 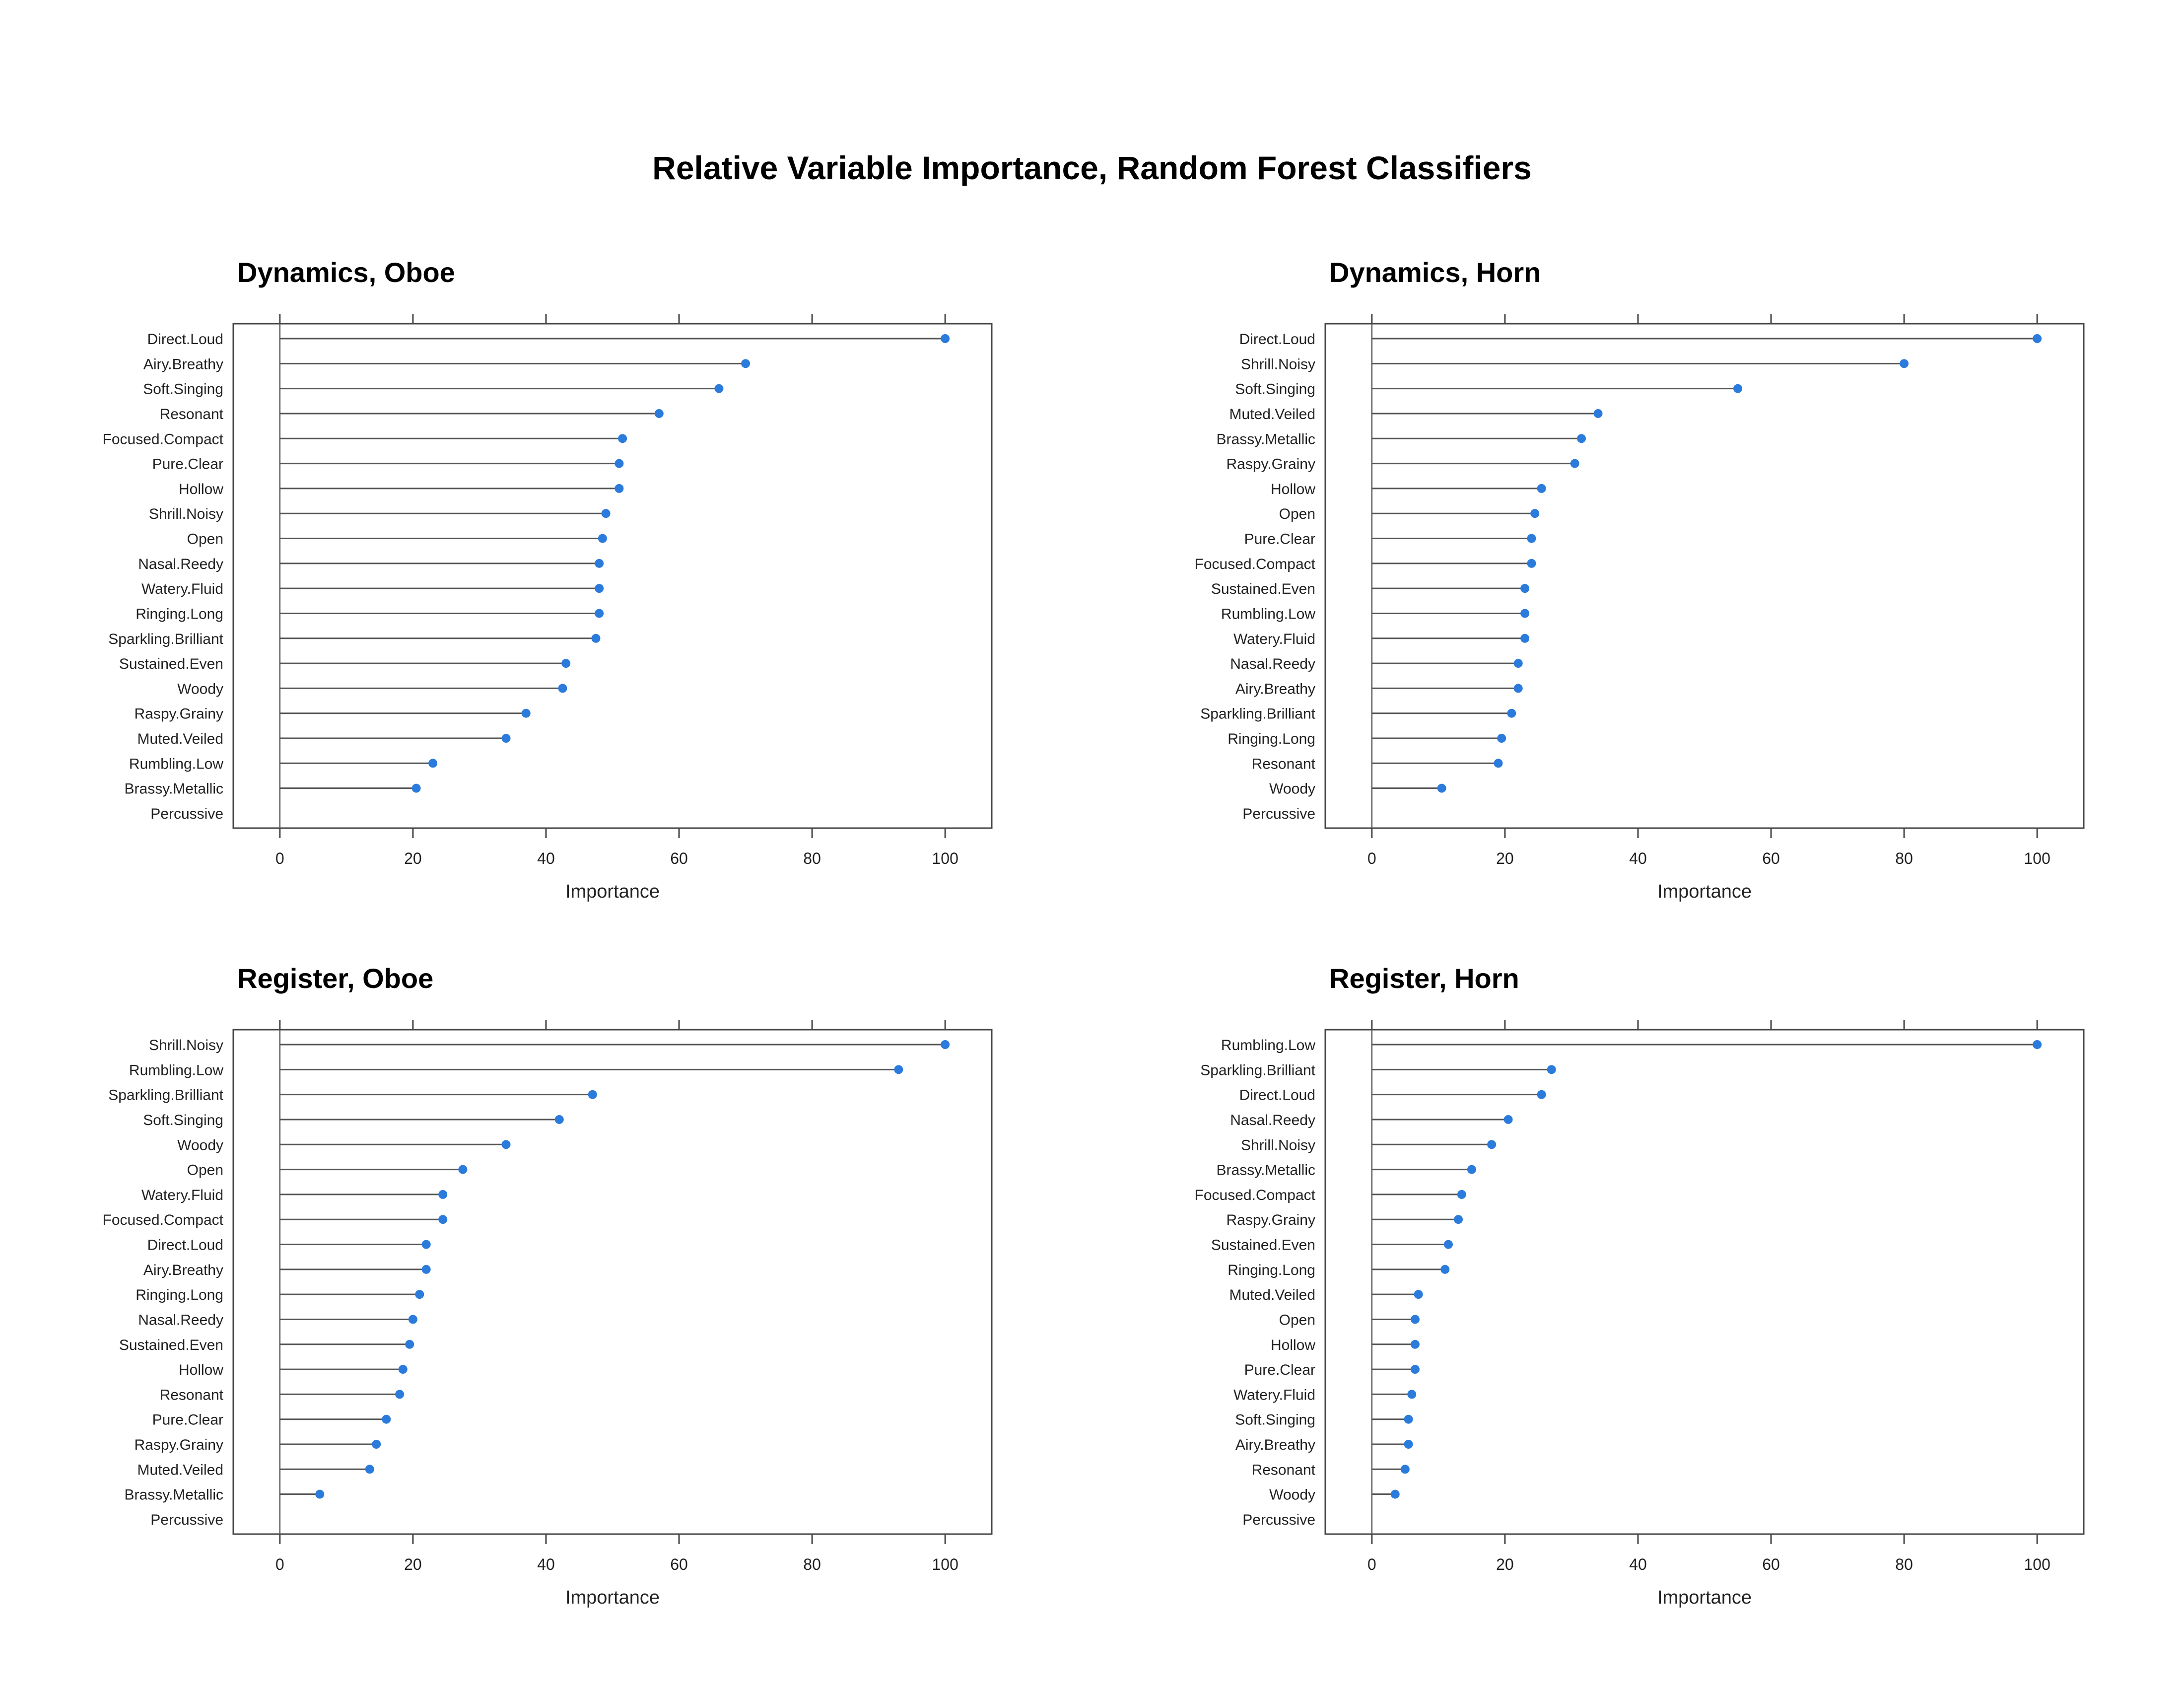 What do you see at coordinates (165, 1095) in the screenshot?
I see `category-label: Sparkling.Brilliant` at bounding box center [165, 1095].